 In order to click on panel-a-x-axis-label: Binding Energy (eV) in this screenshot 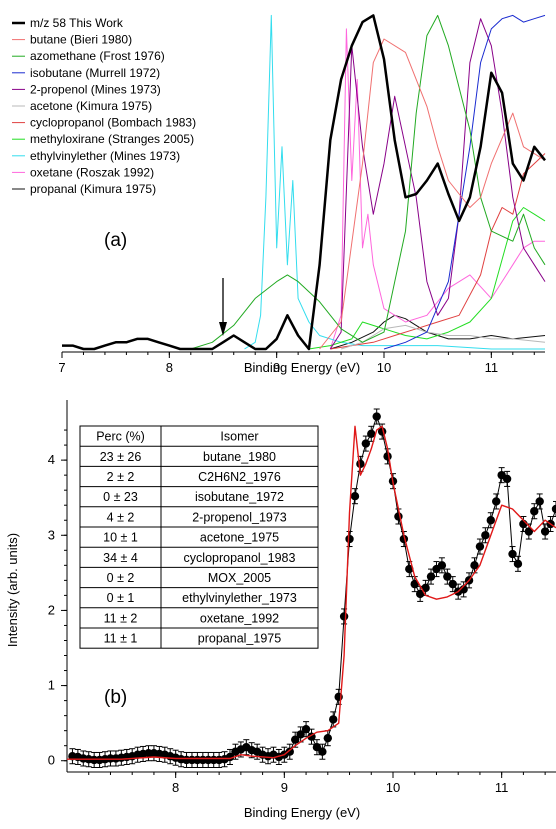, I will do `click(302, 367)`.